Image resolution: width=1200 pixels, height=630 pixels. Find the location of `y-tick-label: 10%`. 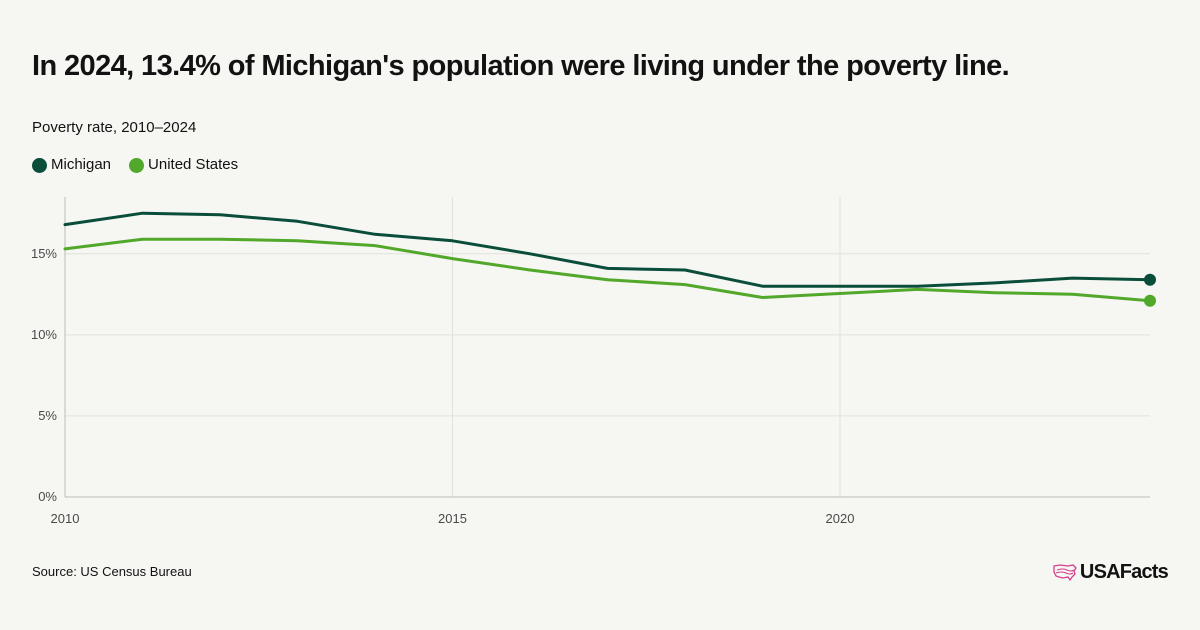

y-tick-label: 10% is located at coordinates (44, 334).